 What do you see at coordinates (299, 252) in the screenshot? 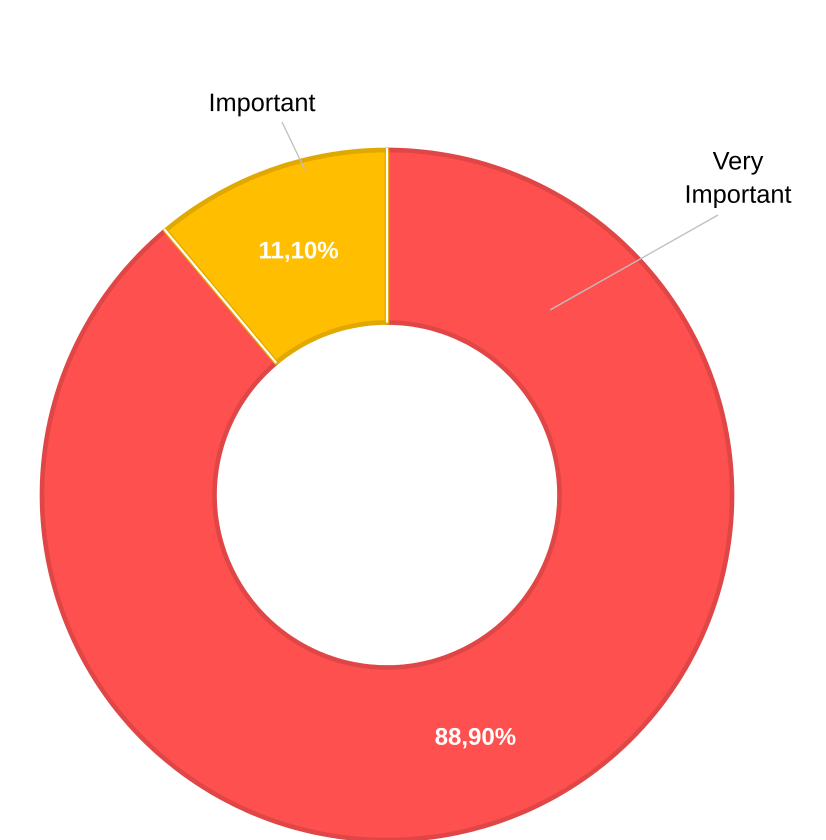
I see `data-label: 11,10%` at bounding box center [299, 252].